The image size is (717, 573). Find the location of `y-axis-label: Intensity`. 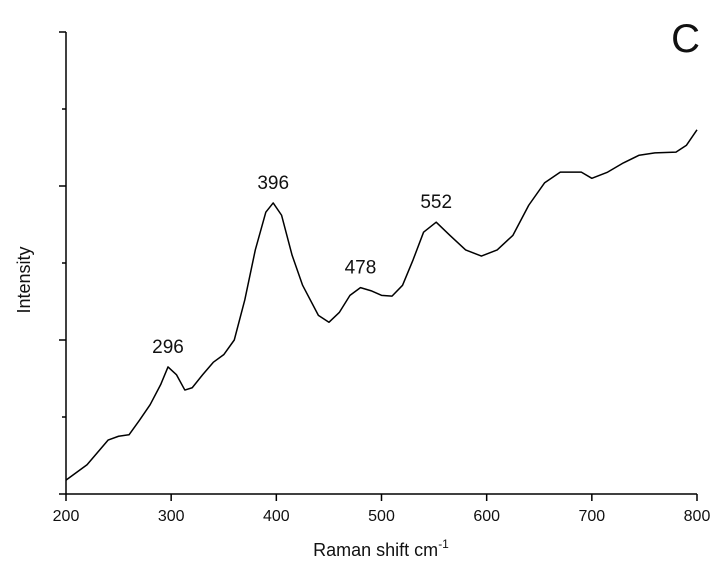

y-axis-label: Intensity is located at coordinates (24, 279).